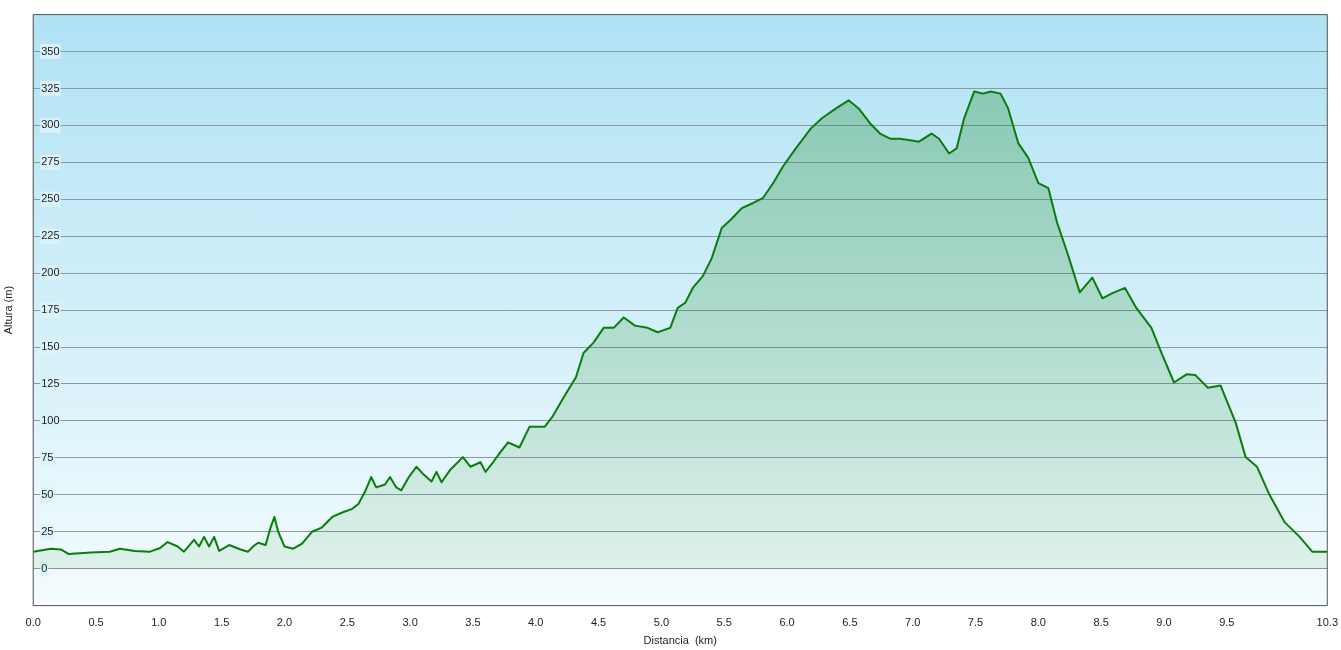 The height and width of the screenshot is (650, 1341). Describe the element at coordinates (50, 161) in the screenshot. I see `y-tick-label: 275` at that location.